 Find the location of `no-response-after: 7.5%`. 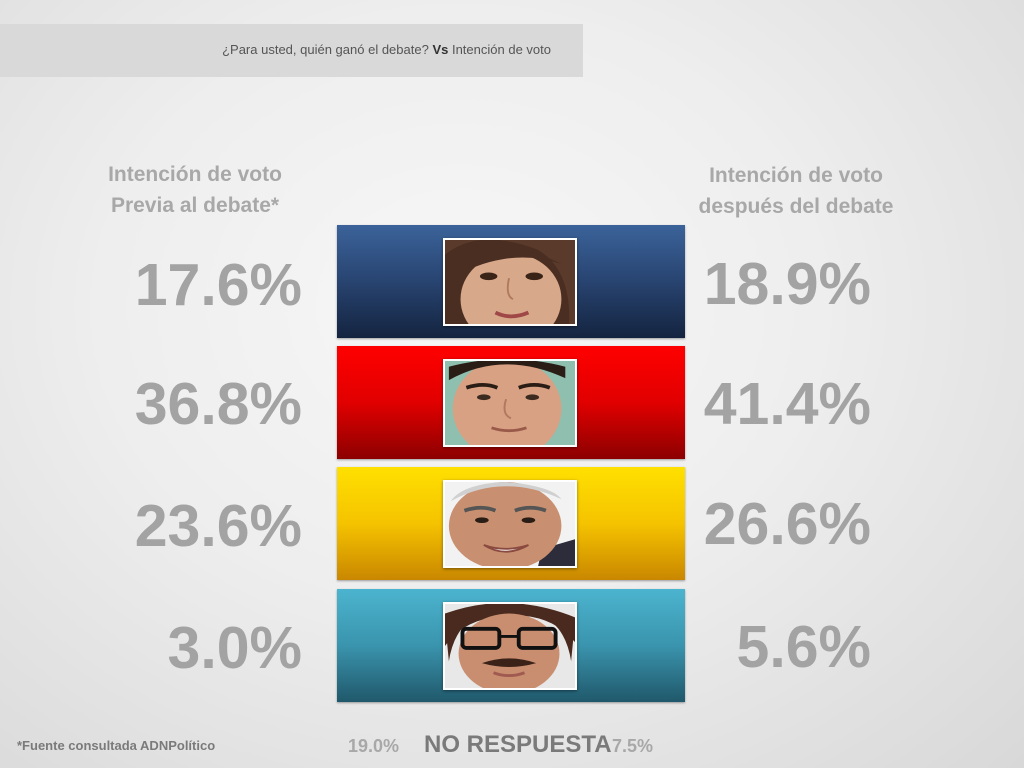

no-response-after: 7.5% is located at coordinates (633, 746).